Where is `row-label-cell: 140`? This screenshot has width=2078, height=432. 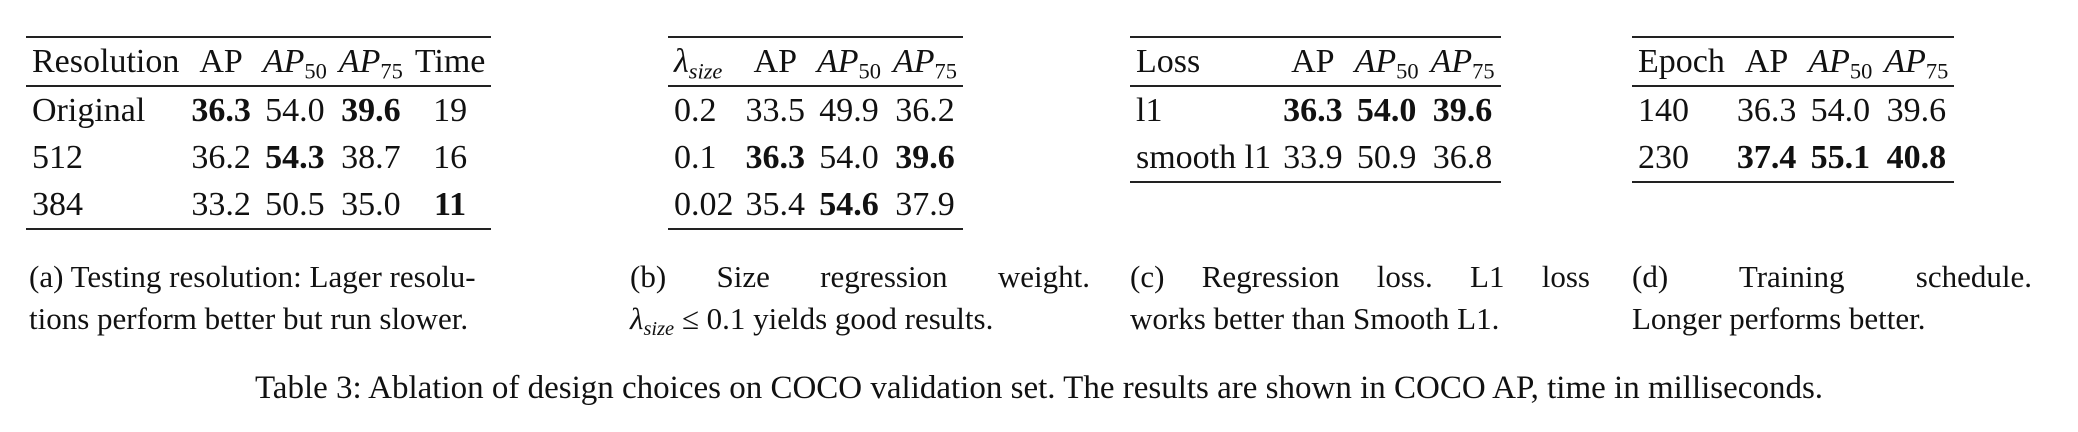
row-label-cell: 140 is located at coordinates (1663, 110).